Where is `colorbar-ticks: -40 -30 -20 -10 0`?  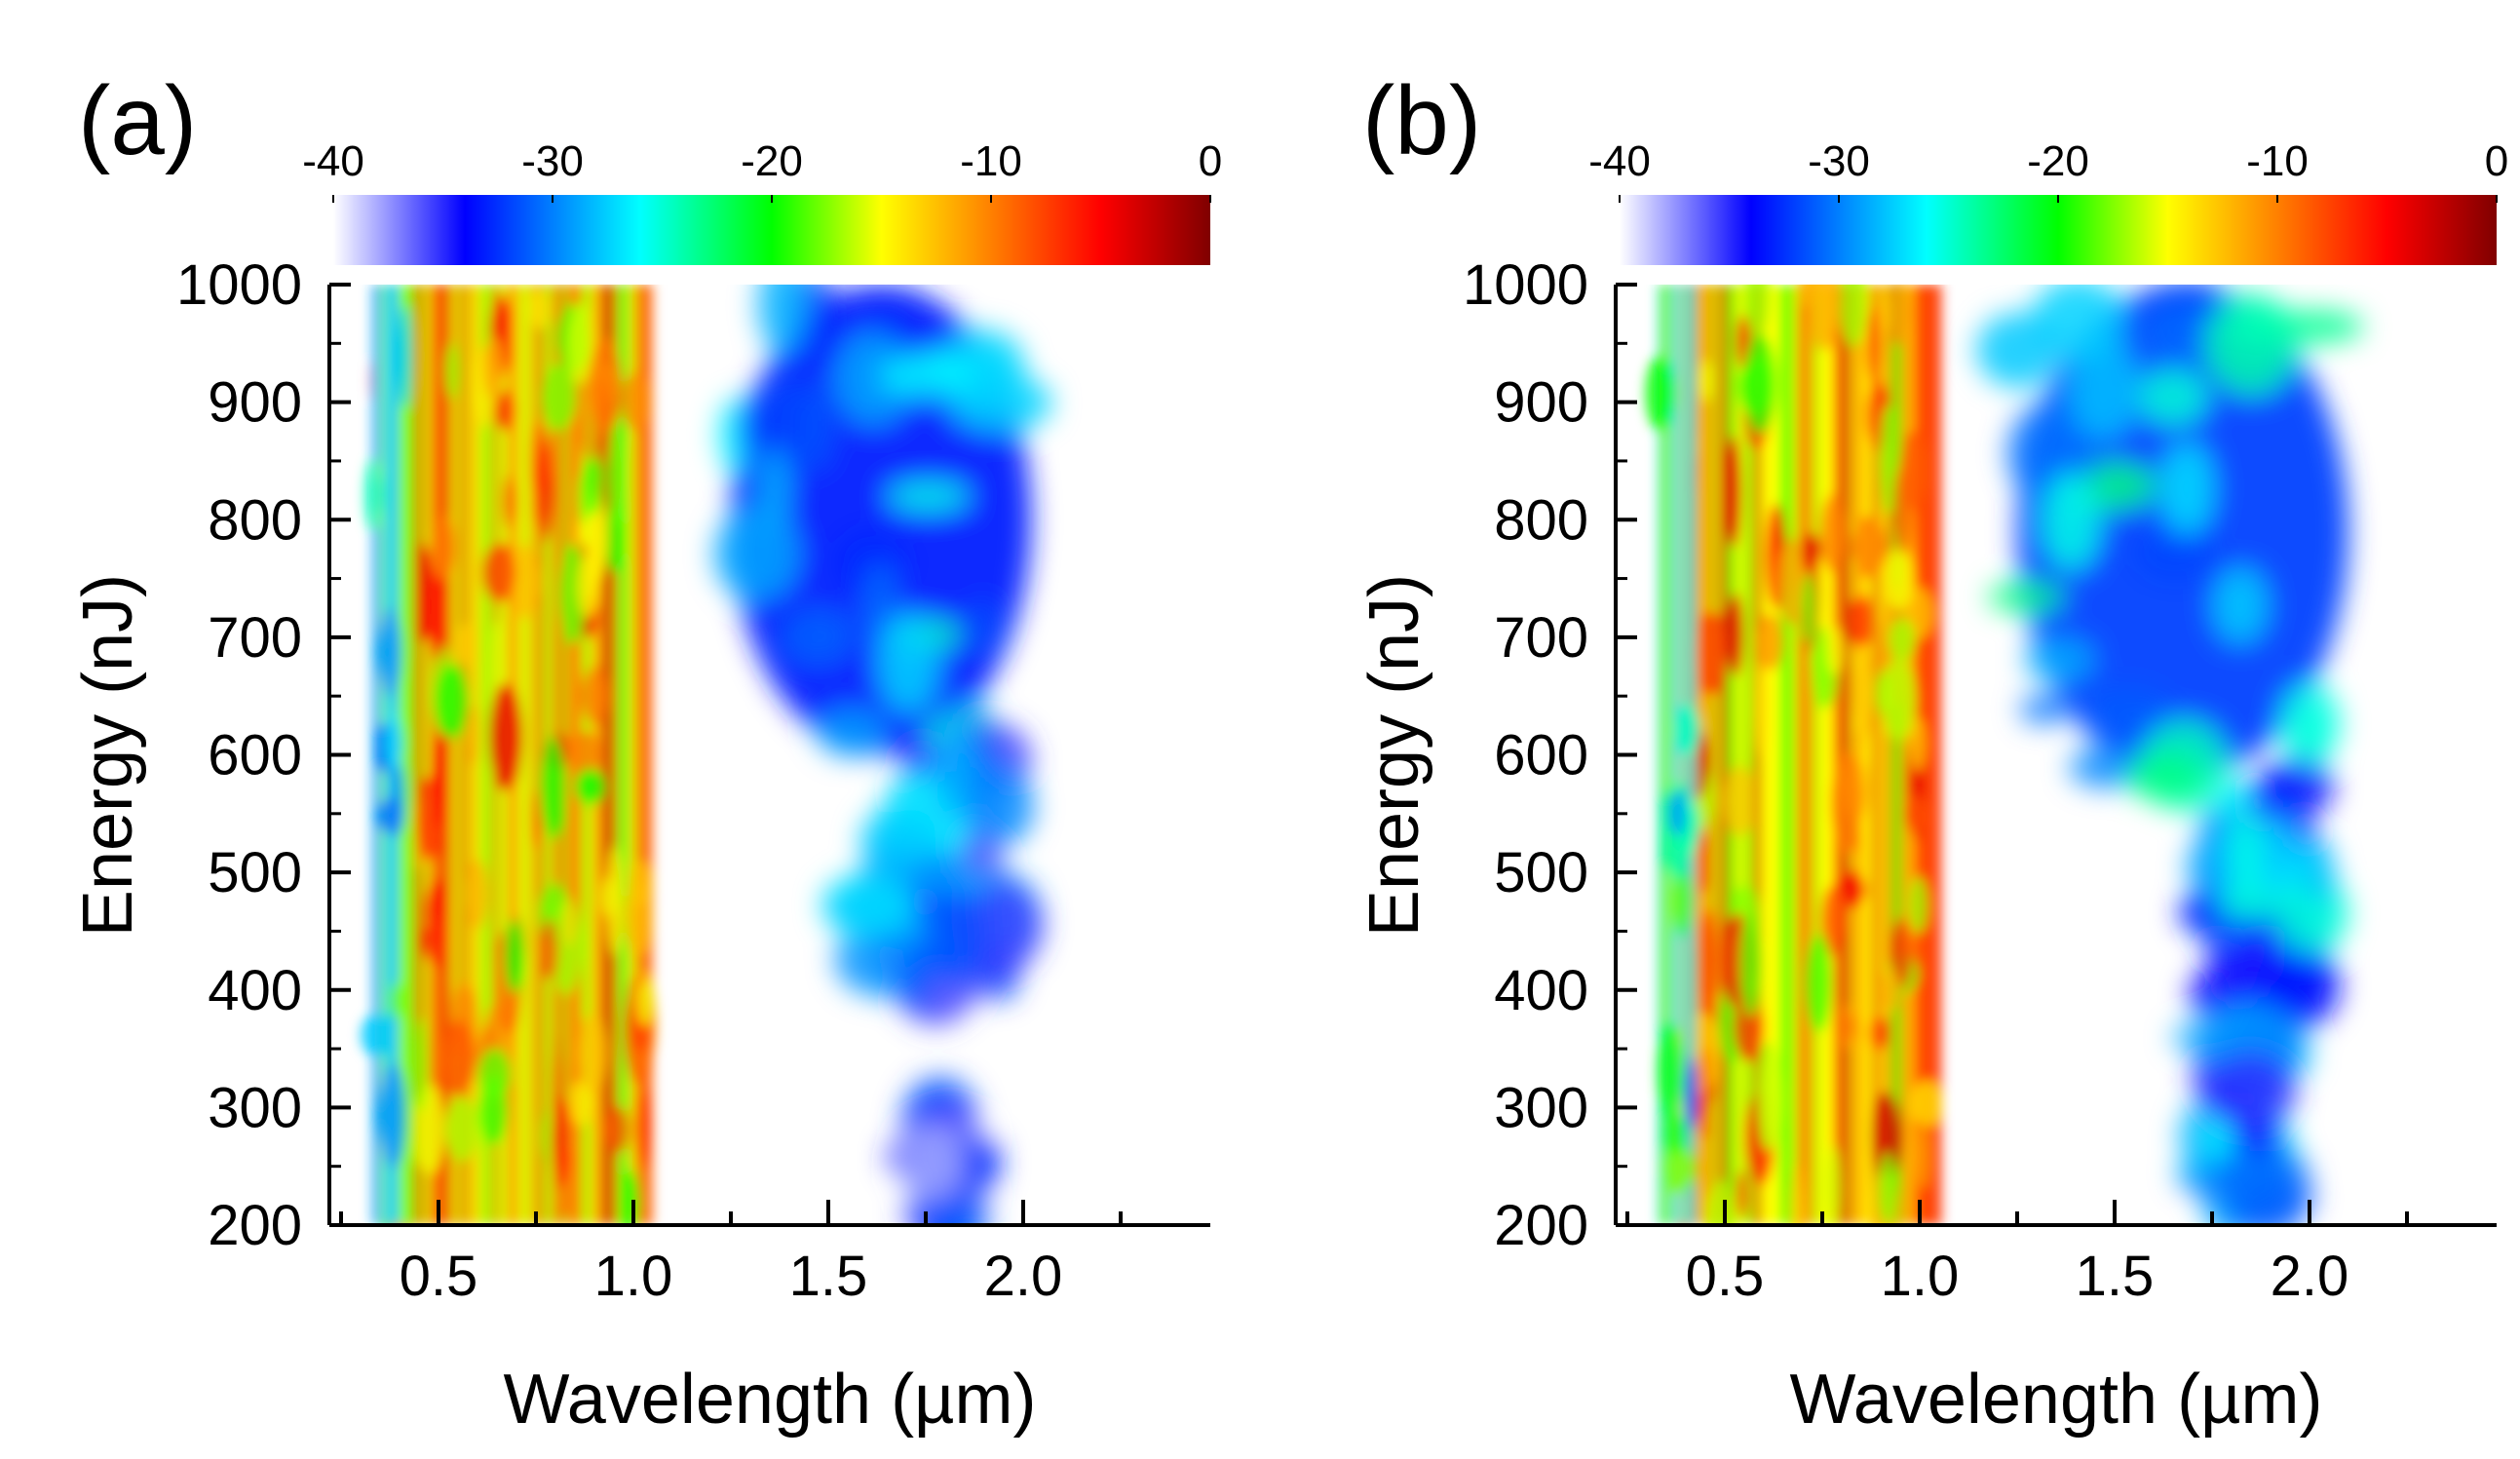
colorbar-ticks: -40 -30 -20 -10 0 is located at coordinates (762, 170).